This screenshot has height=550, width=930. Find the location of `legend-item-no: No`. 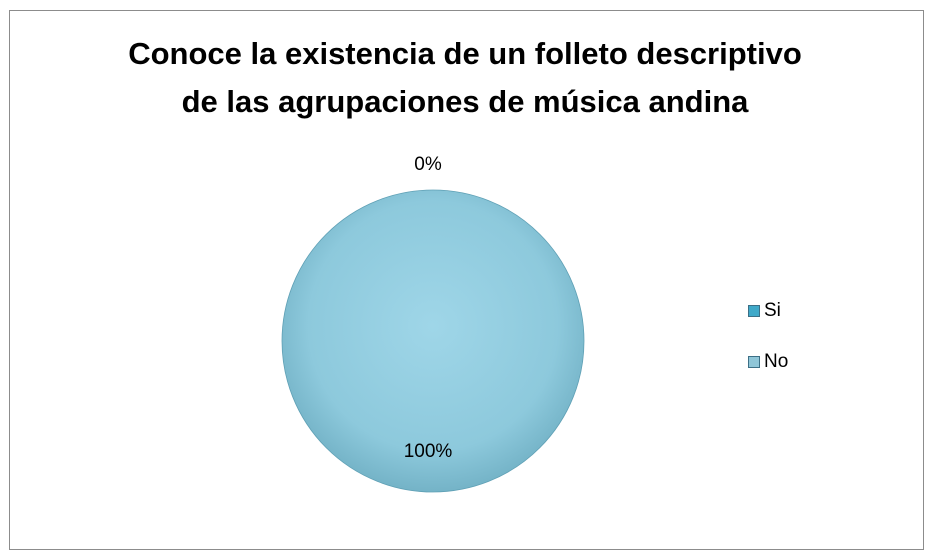

legend-item-no: No is located at coordinates (768, 362).